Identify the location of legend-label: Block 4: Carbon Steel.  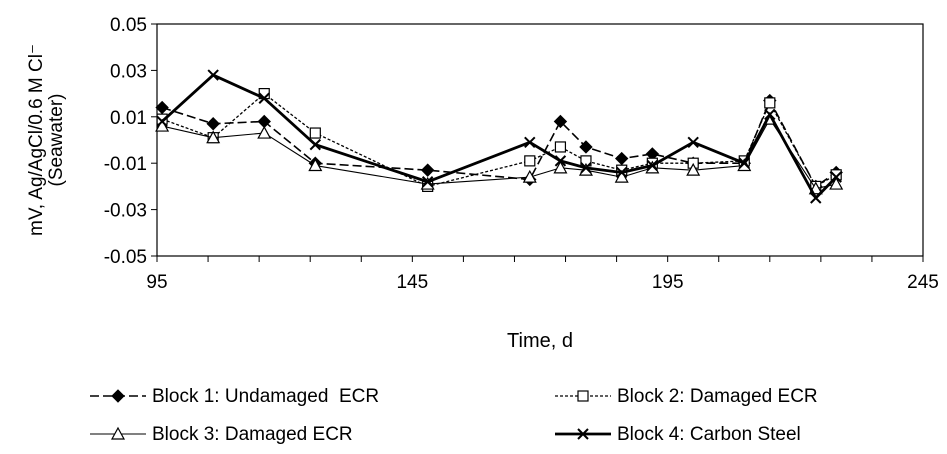
(709, 434).